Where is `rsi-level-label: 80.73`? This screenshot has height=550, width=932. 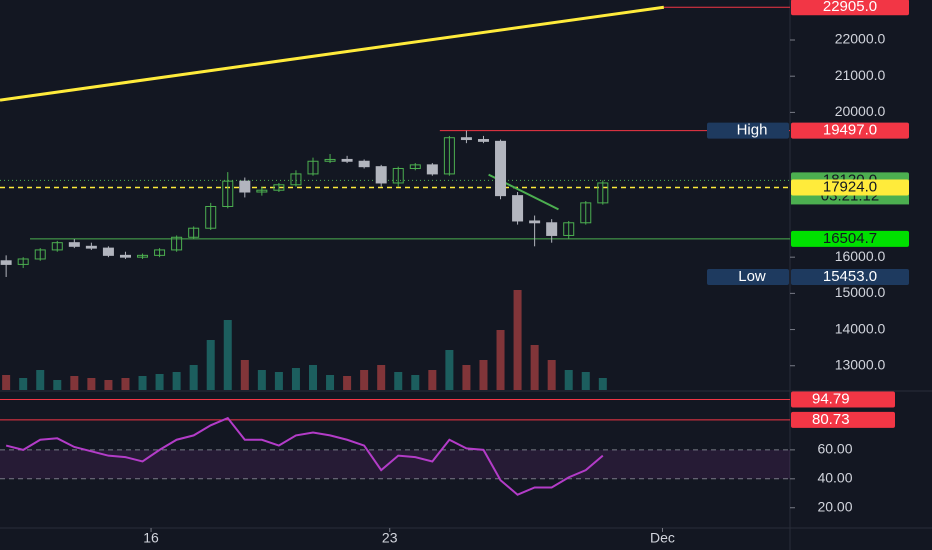
rsi-level-label: 80.73 is located at coordinates (831, 419).